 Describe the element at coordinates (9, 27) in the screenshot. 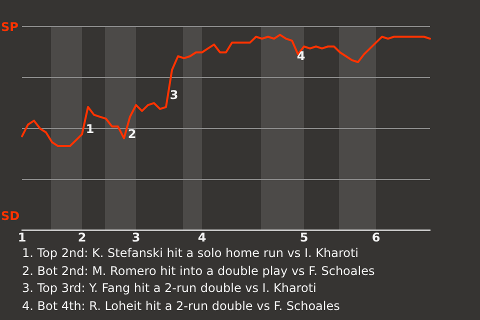

I see `text: SP` at that location.